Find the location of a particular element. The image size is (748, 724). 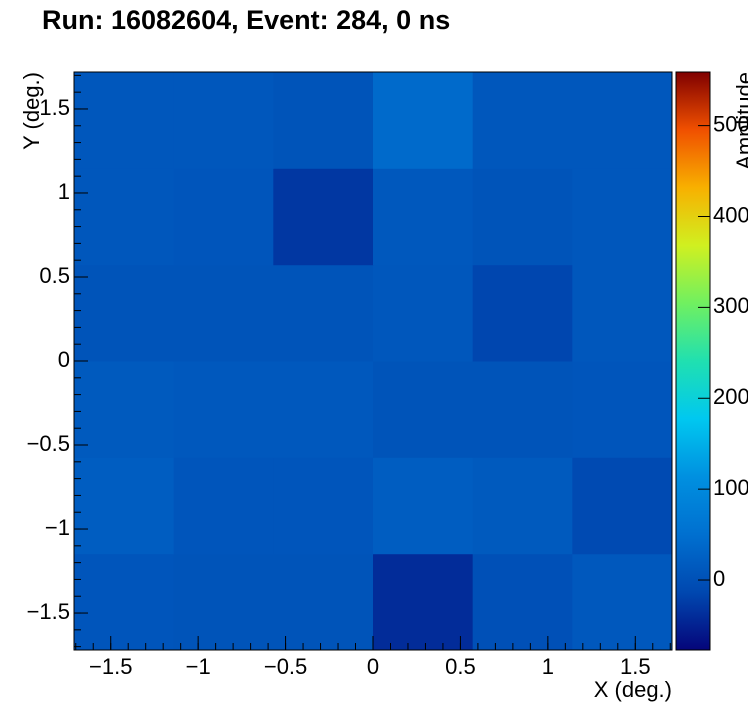

x-tick-label: −1 is located at coordinates (198, 666).